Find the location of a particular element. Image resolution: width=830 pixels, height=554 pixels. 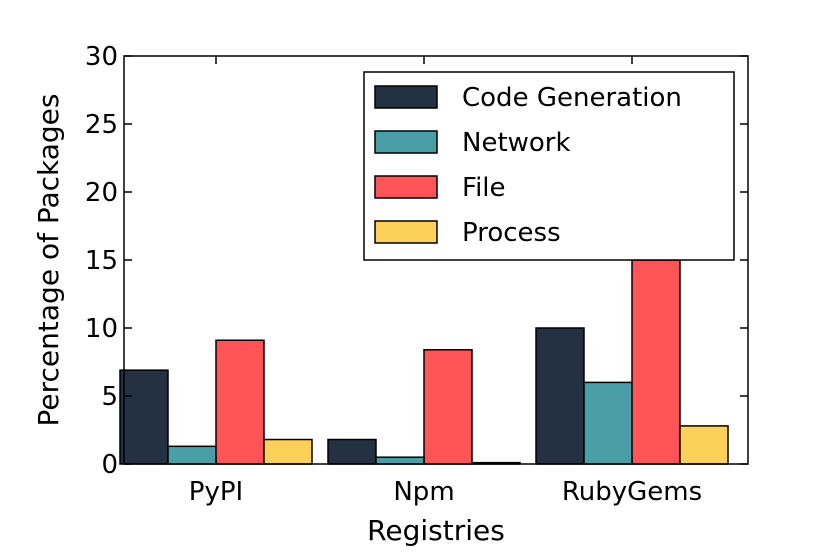

y-tick-label: 30 is located at coordinates (101, 57).